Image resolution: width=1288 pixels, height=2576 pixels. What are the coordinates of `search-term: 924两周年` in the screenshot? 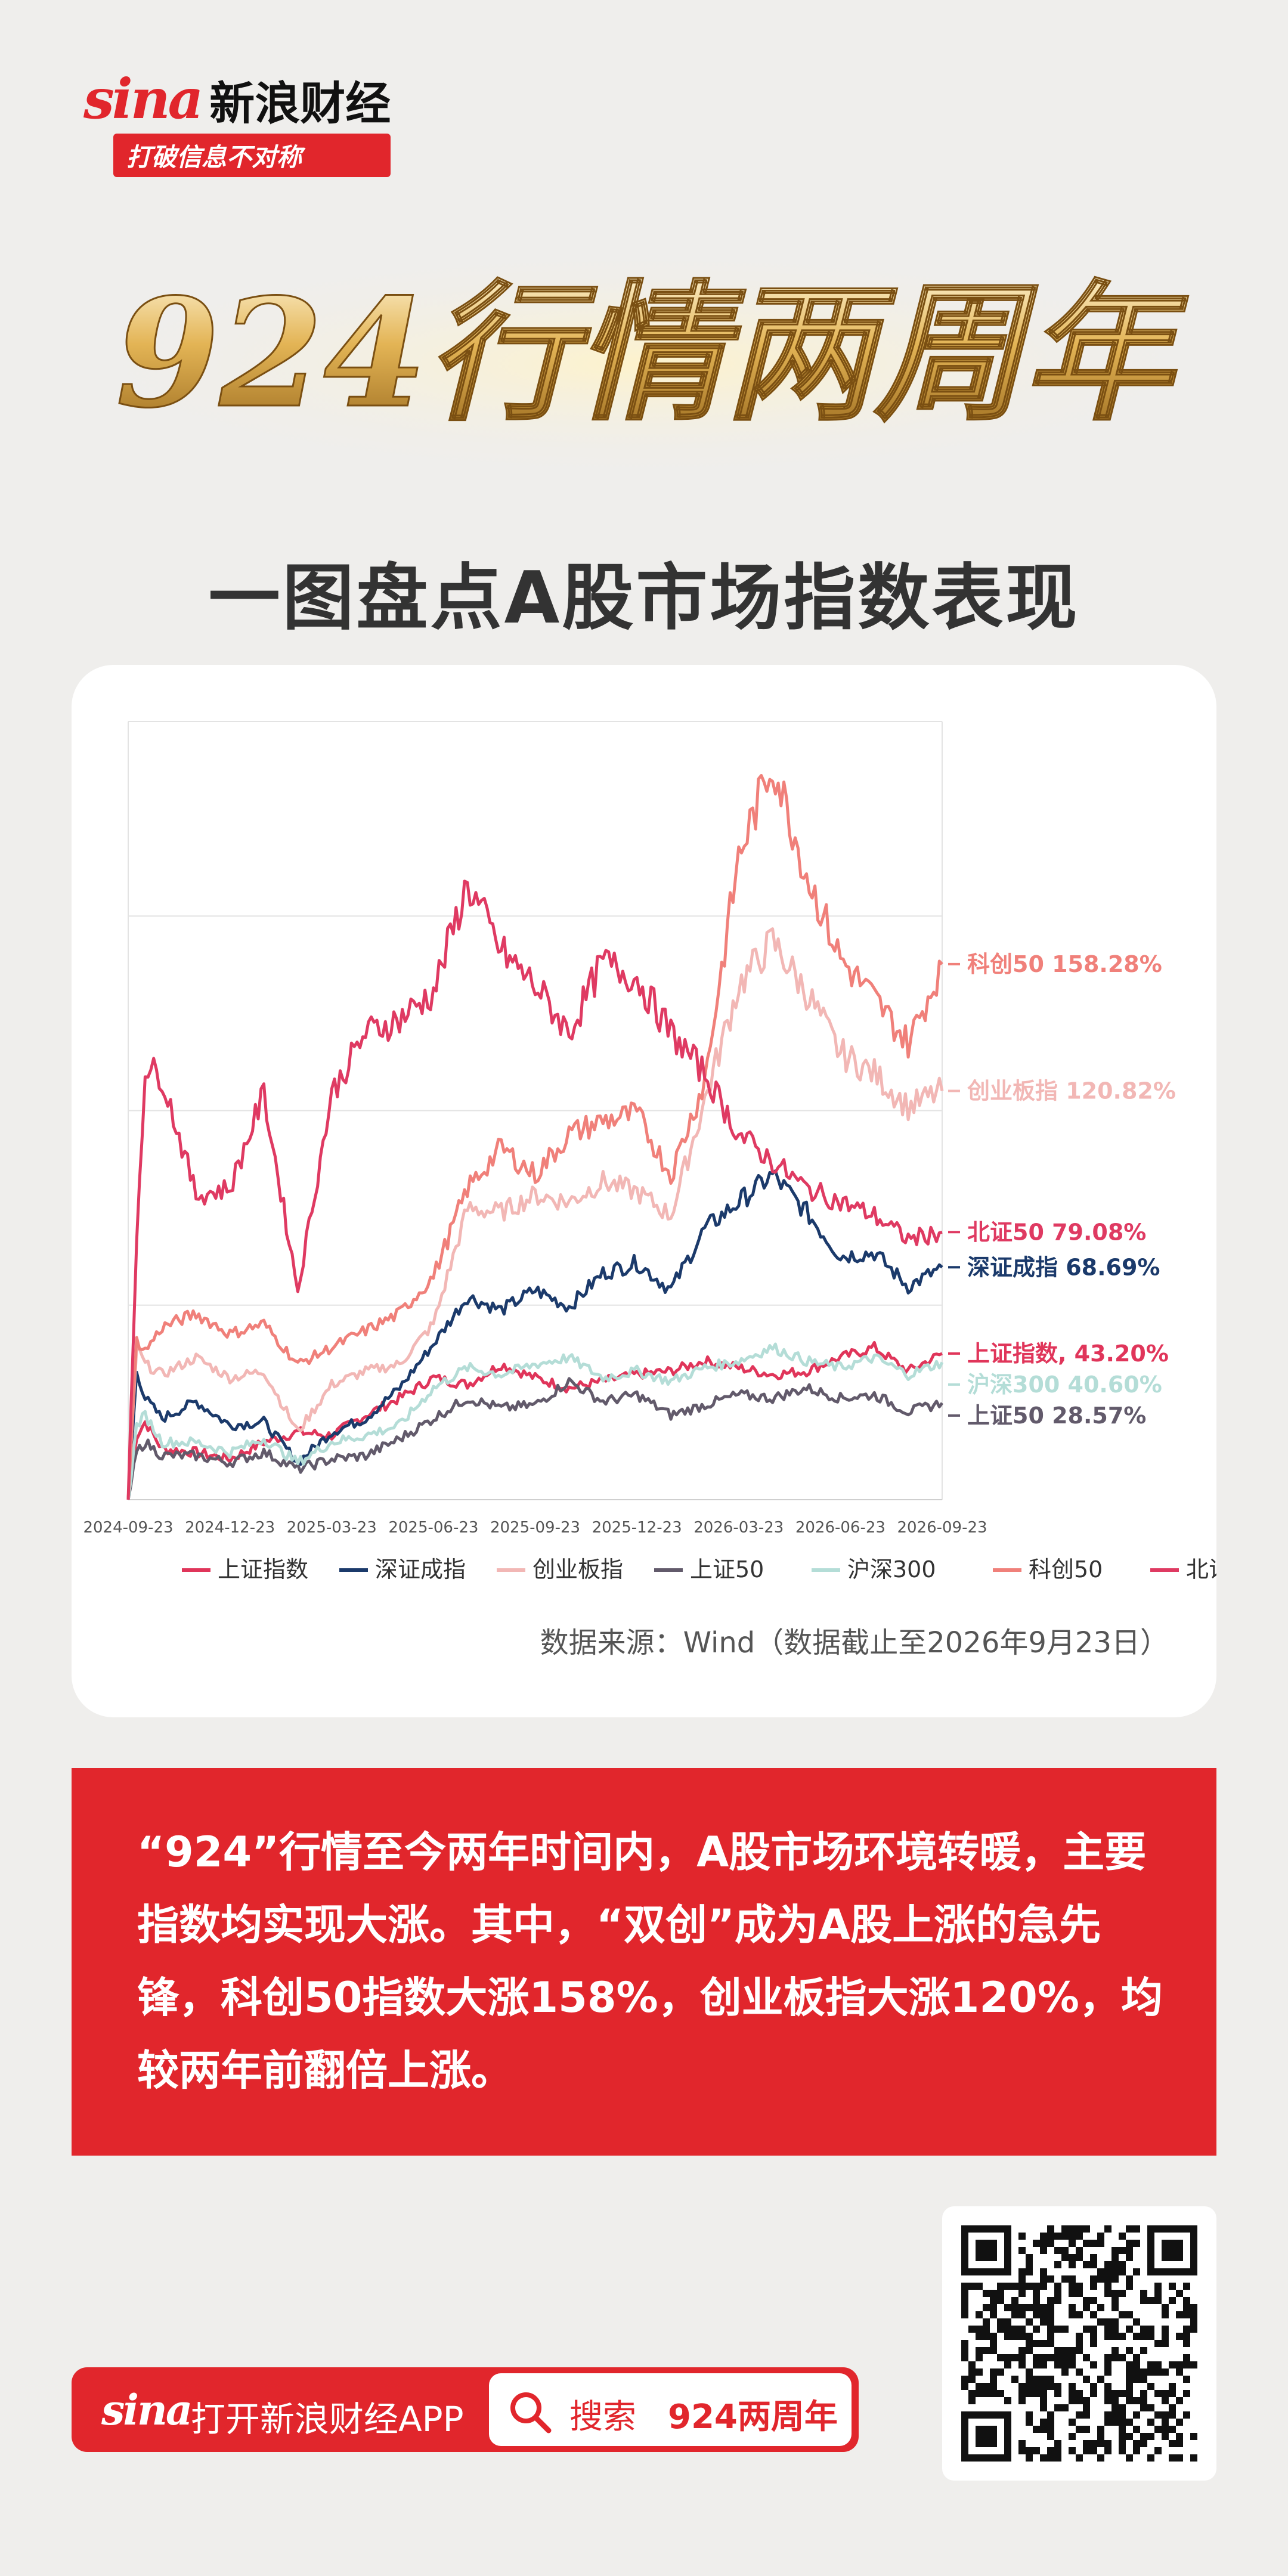 It's located at (753, 2417).